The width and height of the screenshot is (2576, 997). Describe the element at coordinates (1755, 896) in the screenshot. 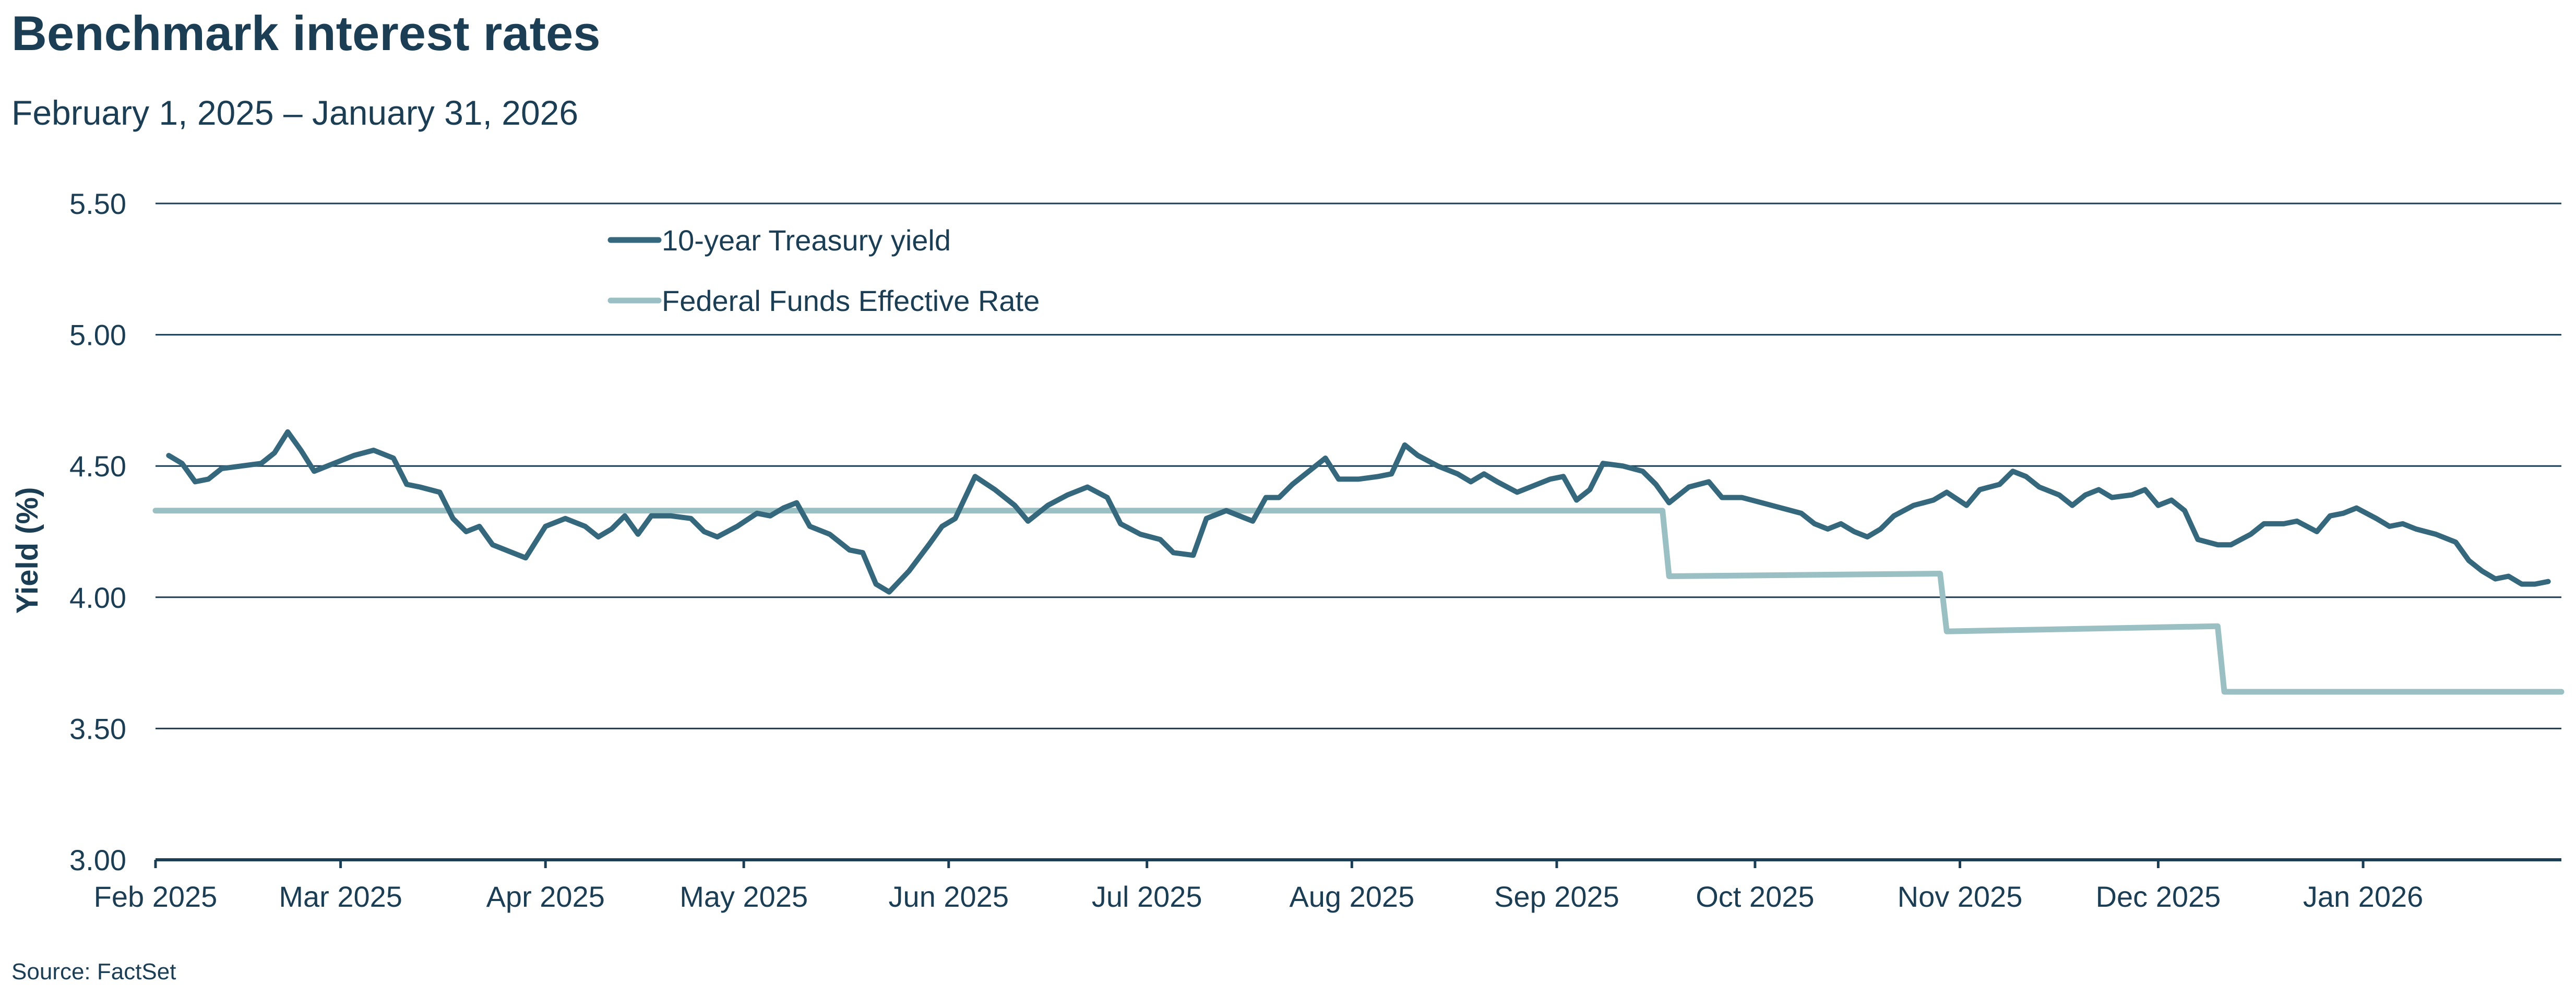

I see `x-tick-label: Oct 2025` at that location.